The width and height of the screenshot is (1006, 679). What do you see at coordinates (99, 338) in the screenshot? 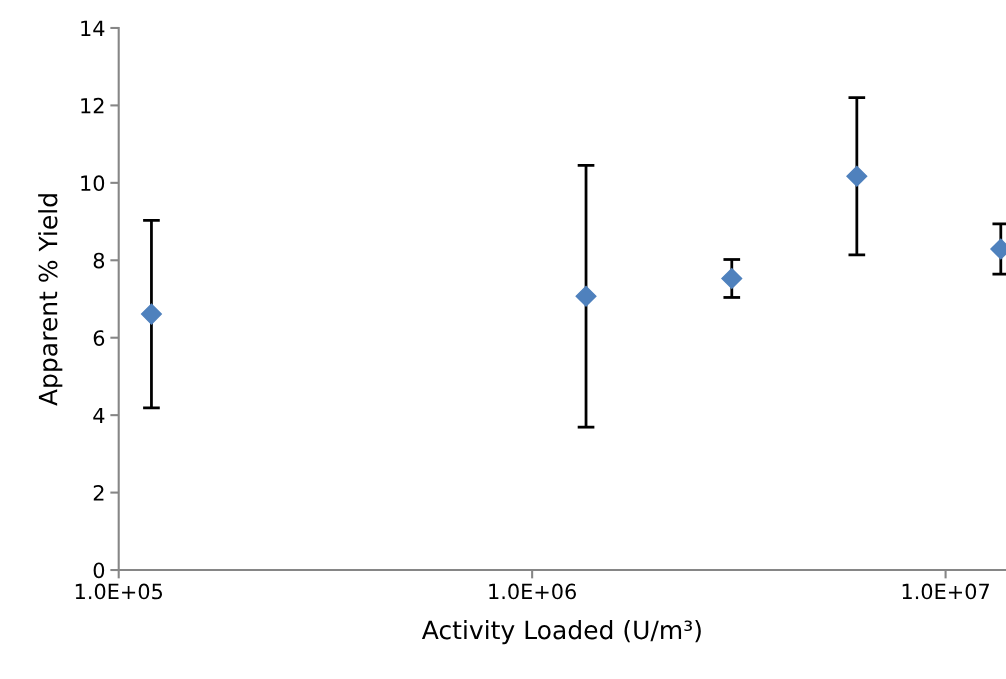
I see `y-tick-label: 6` at bounding box center [99, 338].